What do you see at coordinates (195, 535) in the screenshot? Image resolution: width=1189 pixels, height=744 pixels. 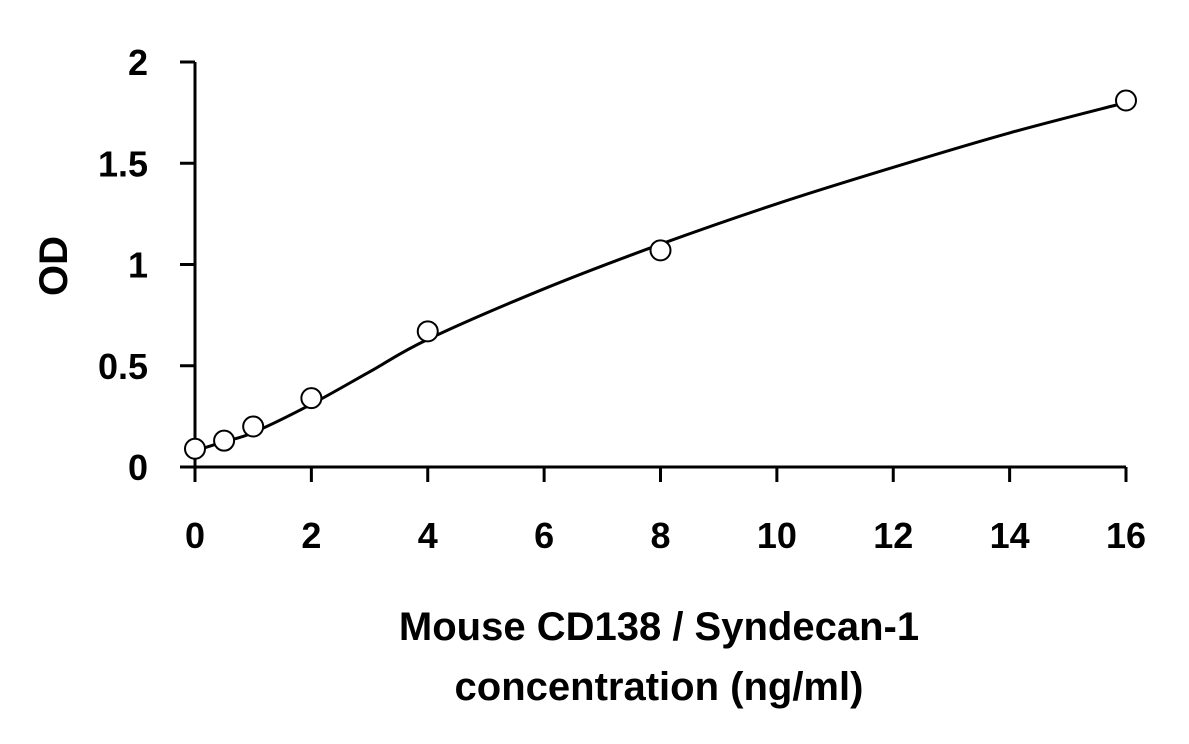 I see `x-tick-label: 0` at bounding box center [195, 535].